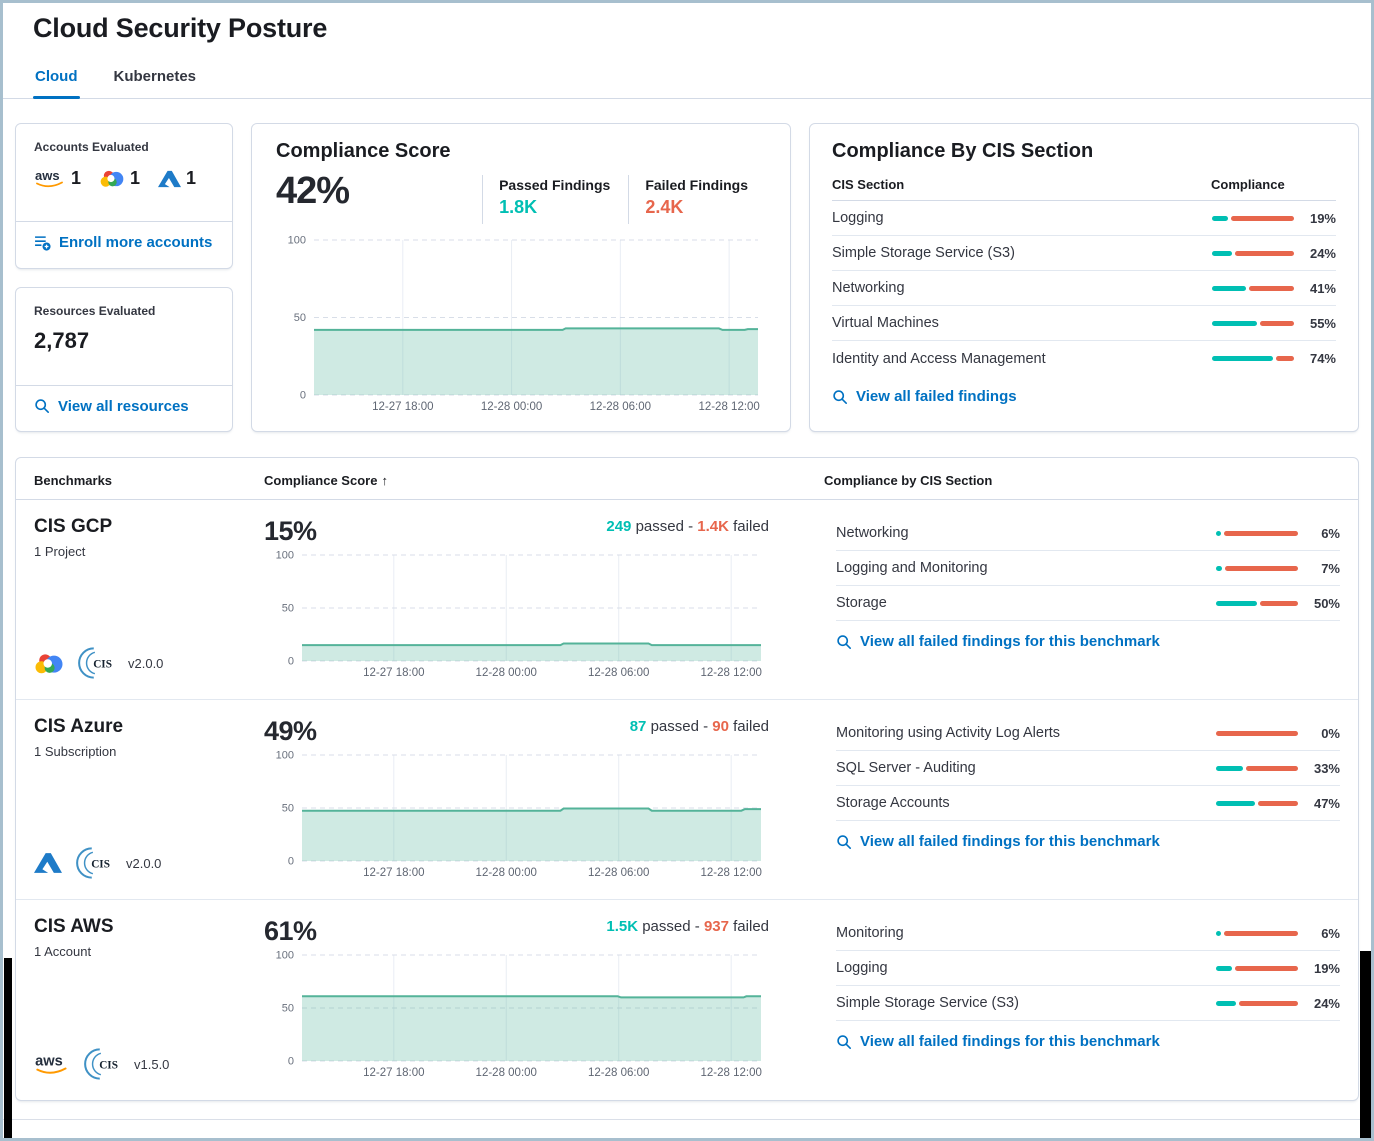 The width and height of the screenshot is (1374, 1141). Describe the element at coordinates (1322, 358) in the screenshot. I see `compliance-percent: 74%` at that location.